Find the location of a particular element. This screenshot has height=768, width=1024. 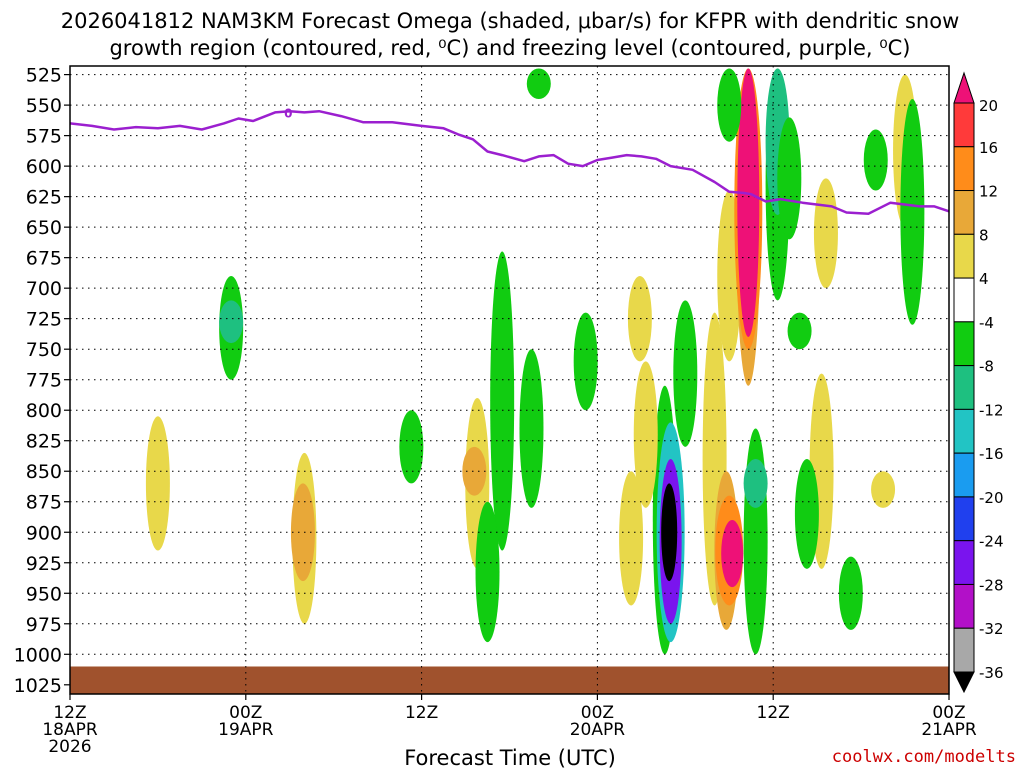

ground-layer is located at coordinates (509, 680).